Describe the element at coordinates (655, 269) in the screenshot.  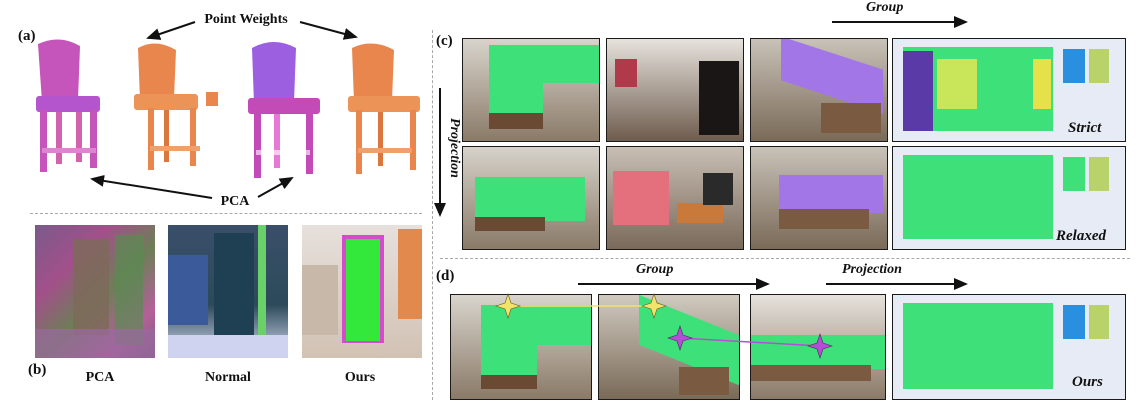
I see `group-label-d: Group` at that location.